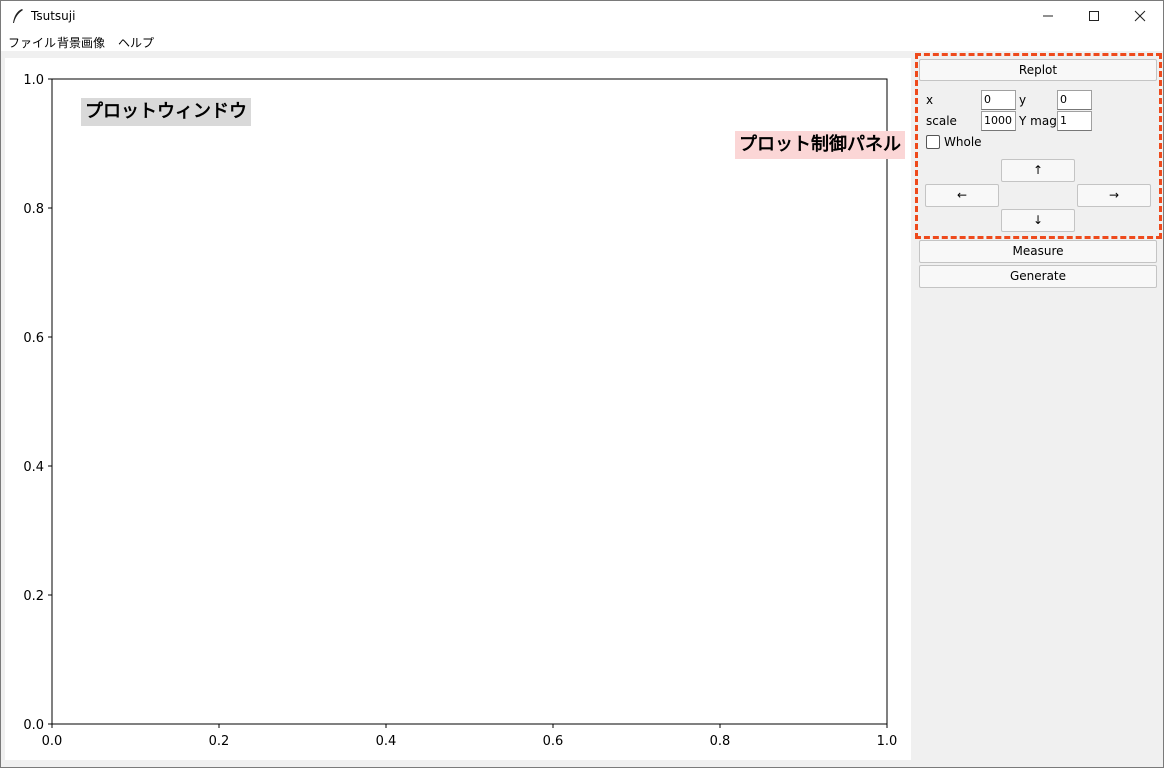 Image resolution: width=1164 pixels, height=768 pixels. What do you see at coordinates (998, 121) in the screenshot?
I see `scale-input: 1000` at bounding box center [998, 121].